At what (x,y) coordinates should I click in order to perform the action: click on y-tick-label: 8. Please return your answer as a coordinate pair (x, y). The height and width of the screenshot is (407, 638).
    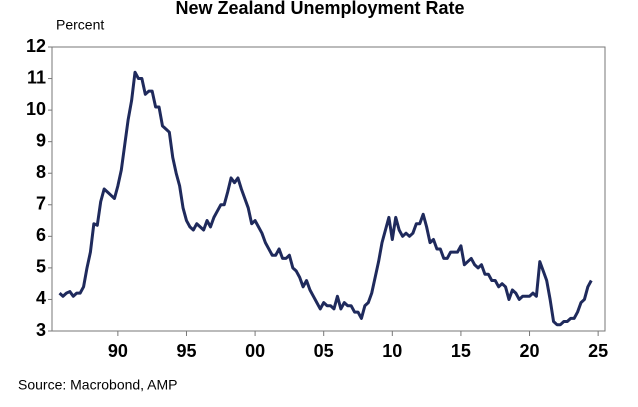
    Looking at the image, I should click on (41, 172).